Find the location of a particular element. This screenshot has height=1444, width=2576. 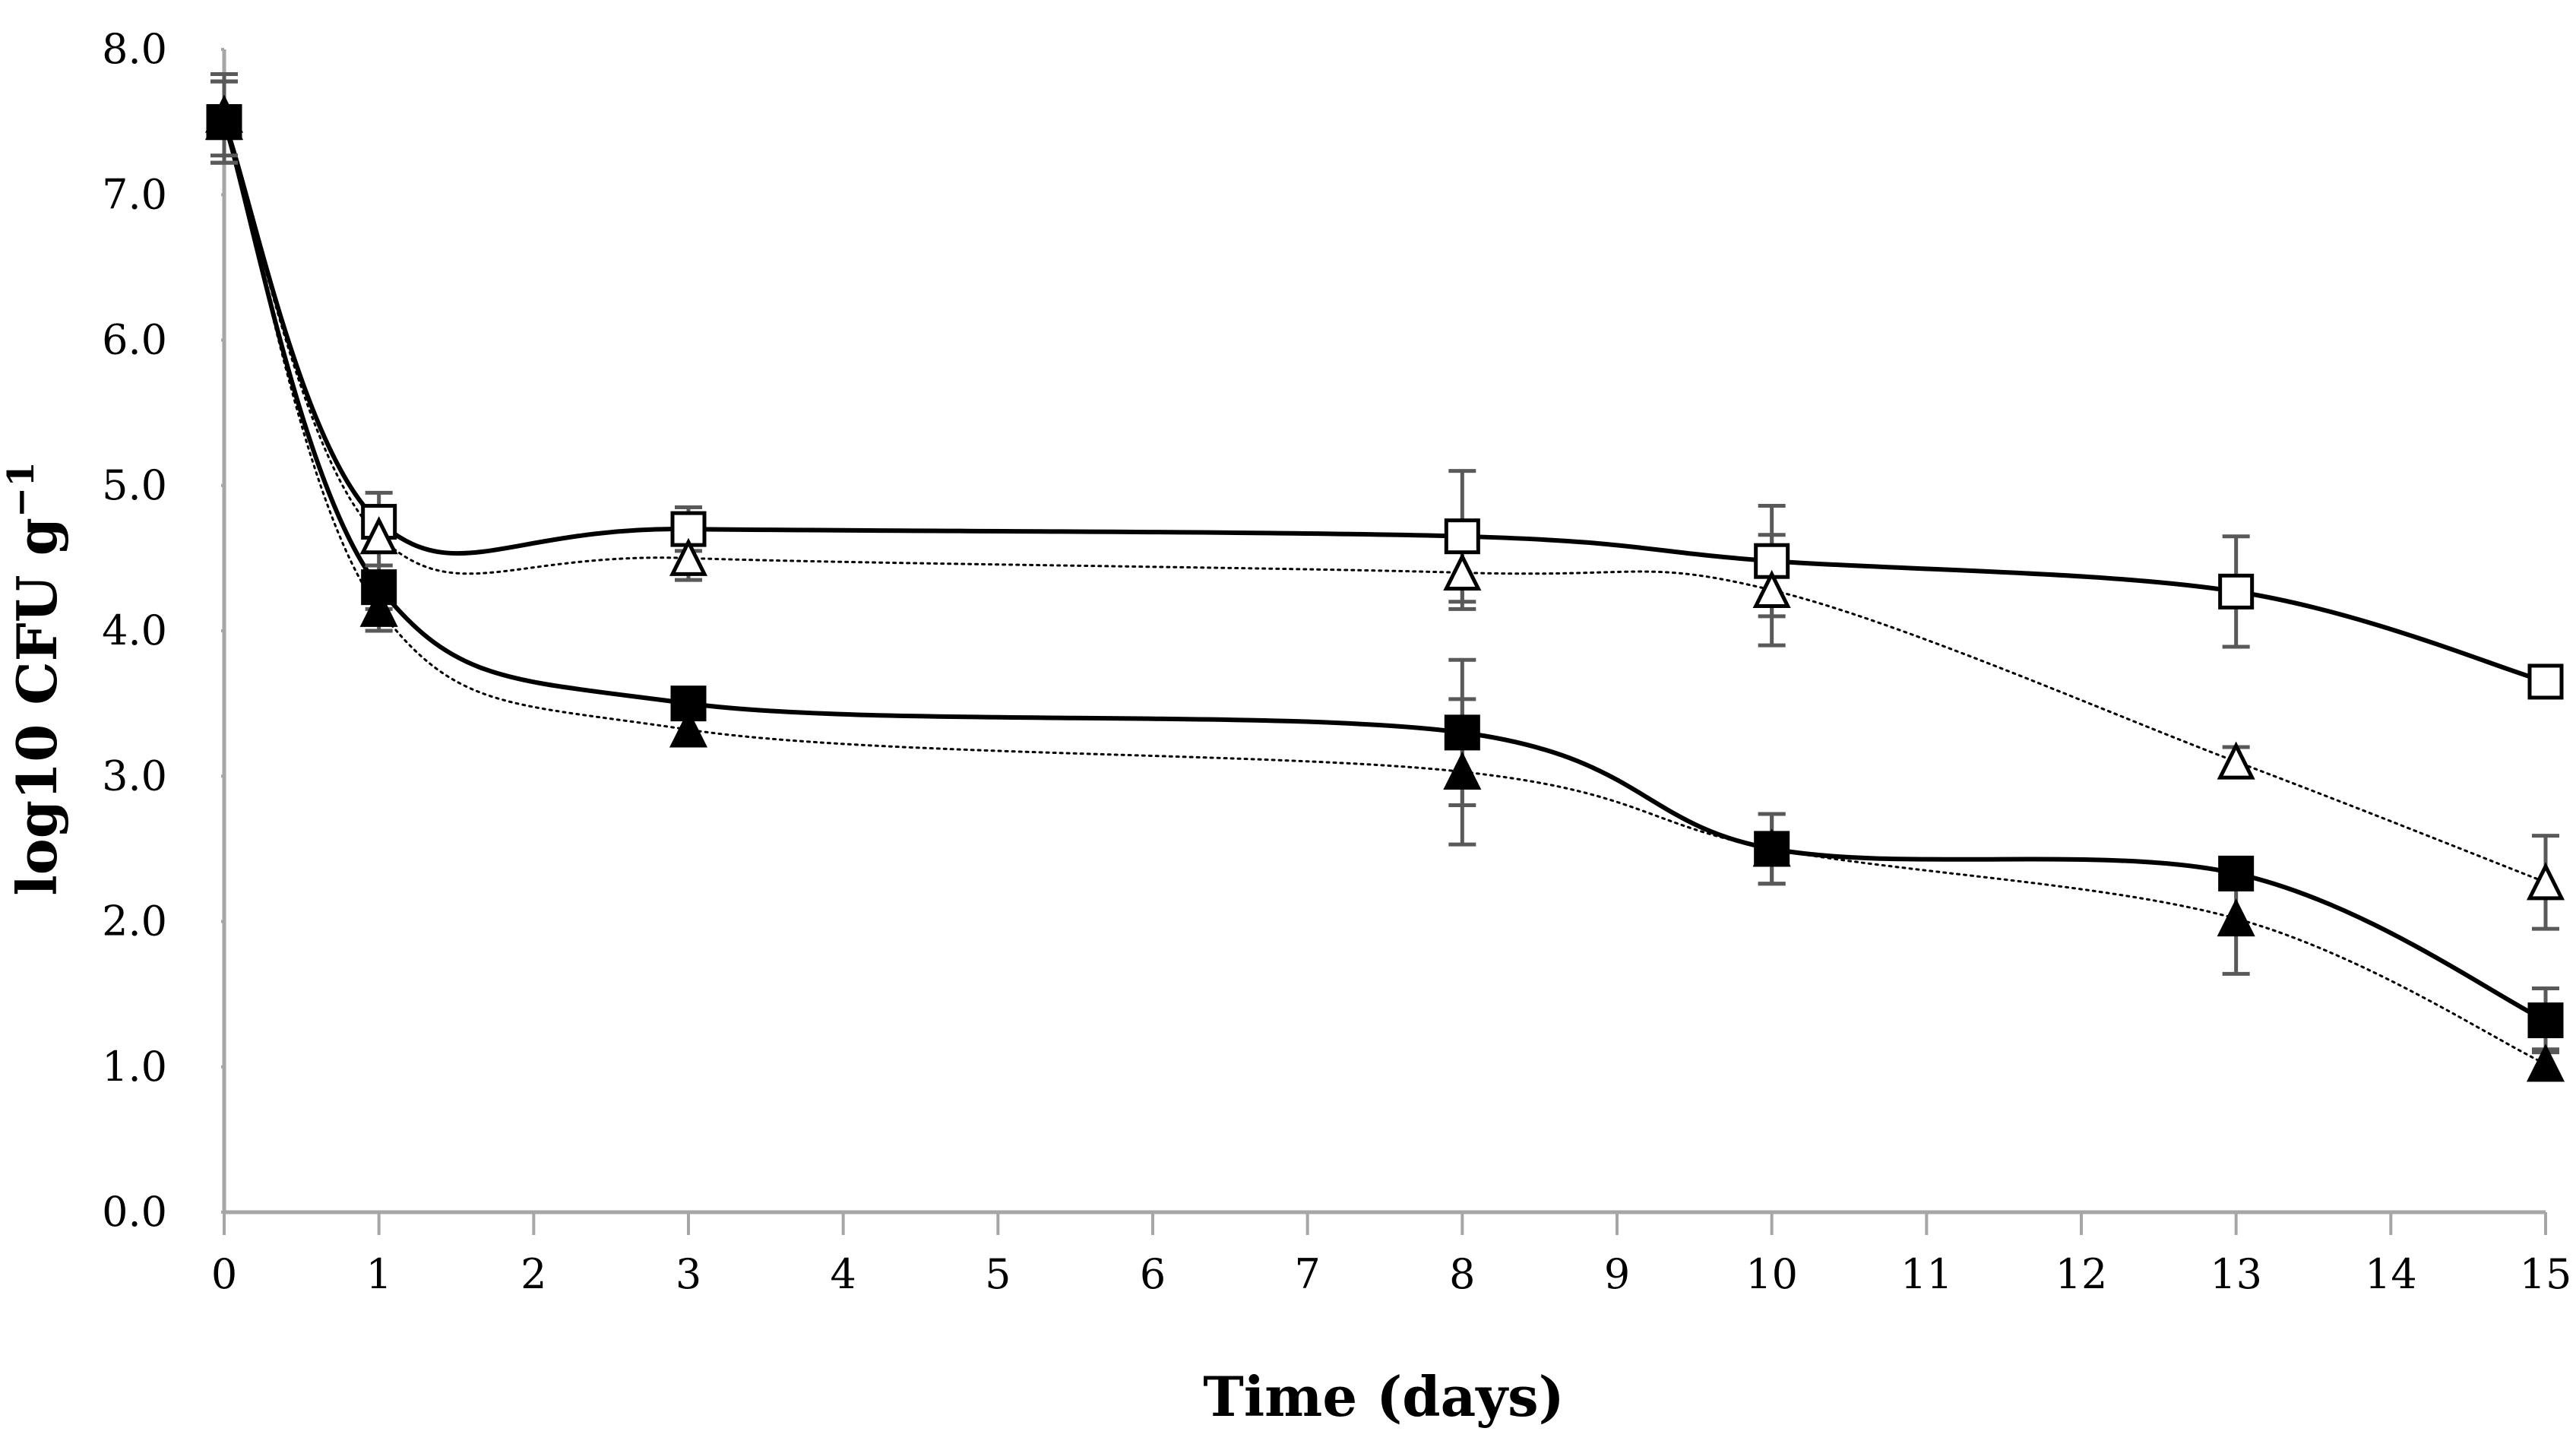

y-tick-label: 1.0 is located at coordinates (134, 1067).